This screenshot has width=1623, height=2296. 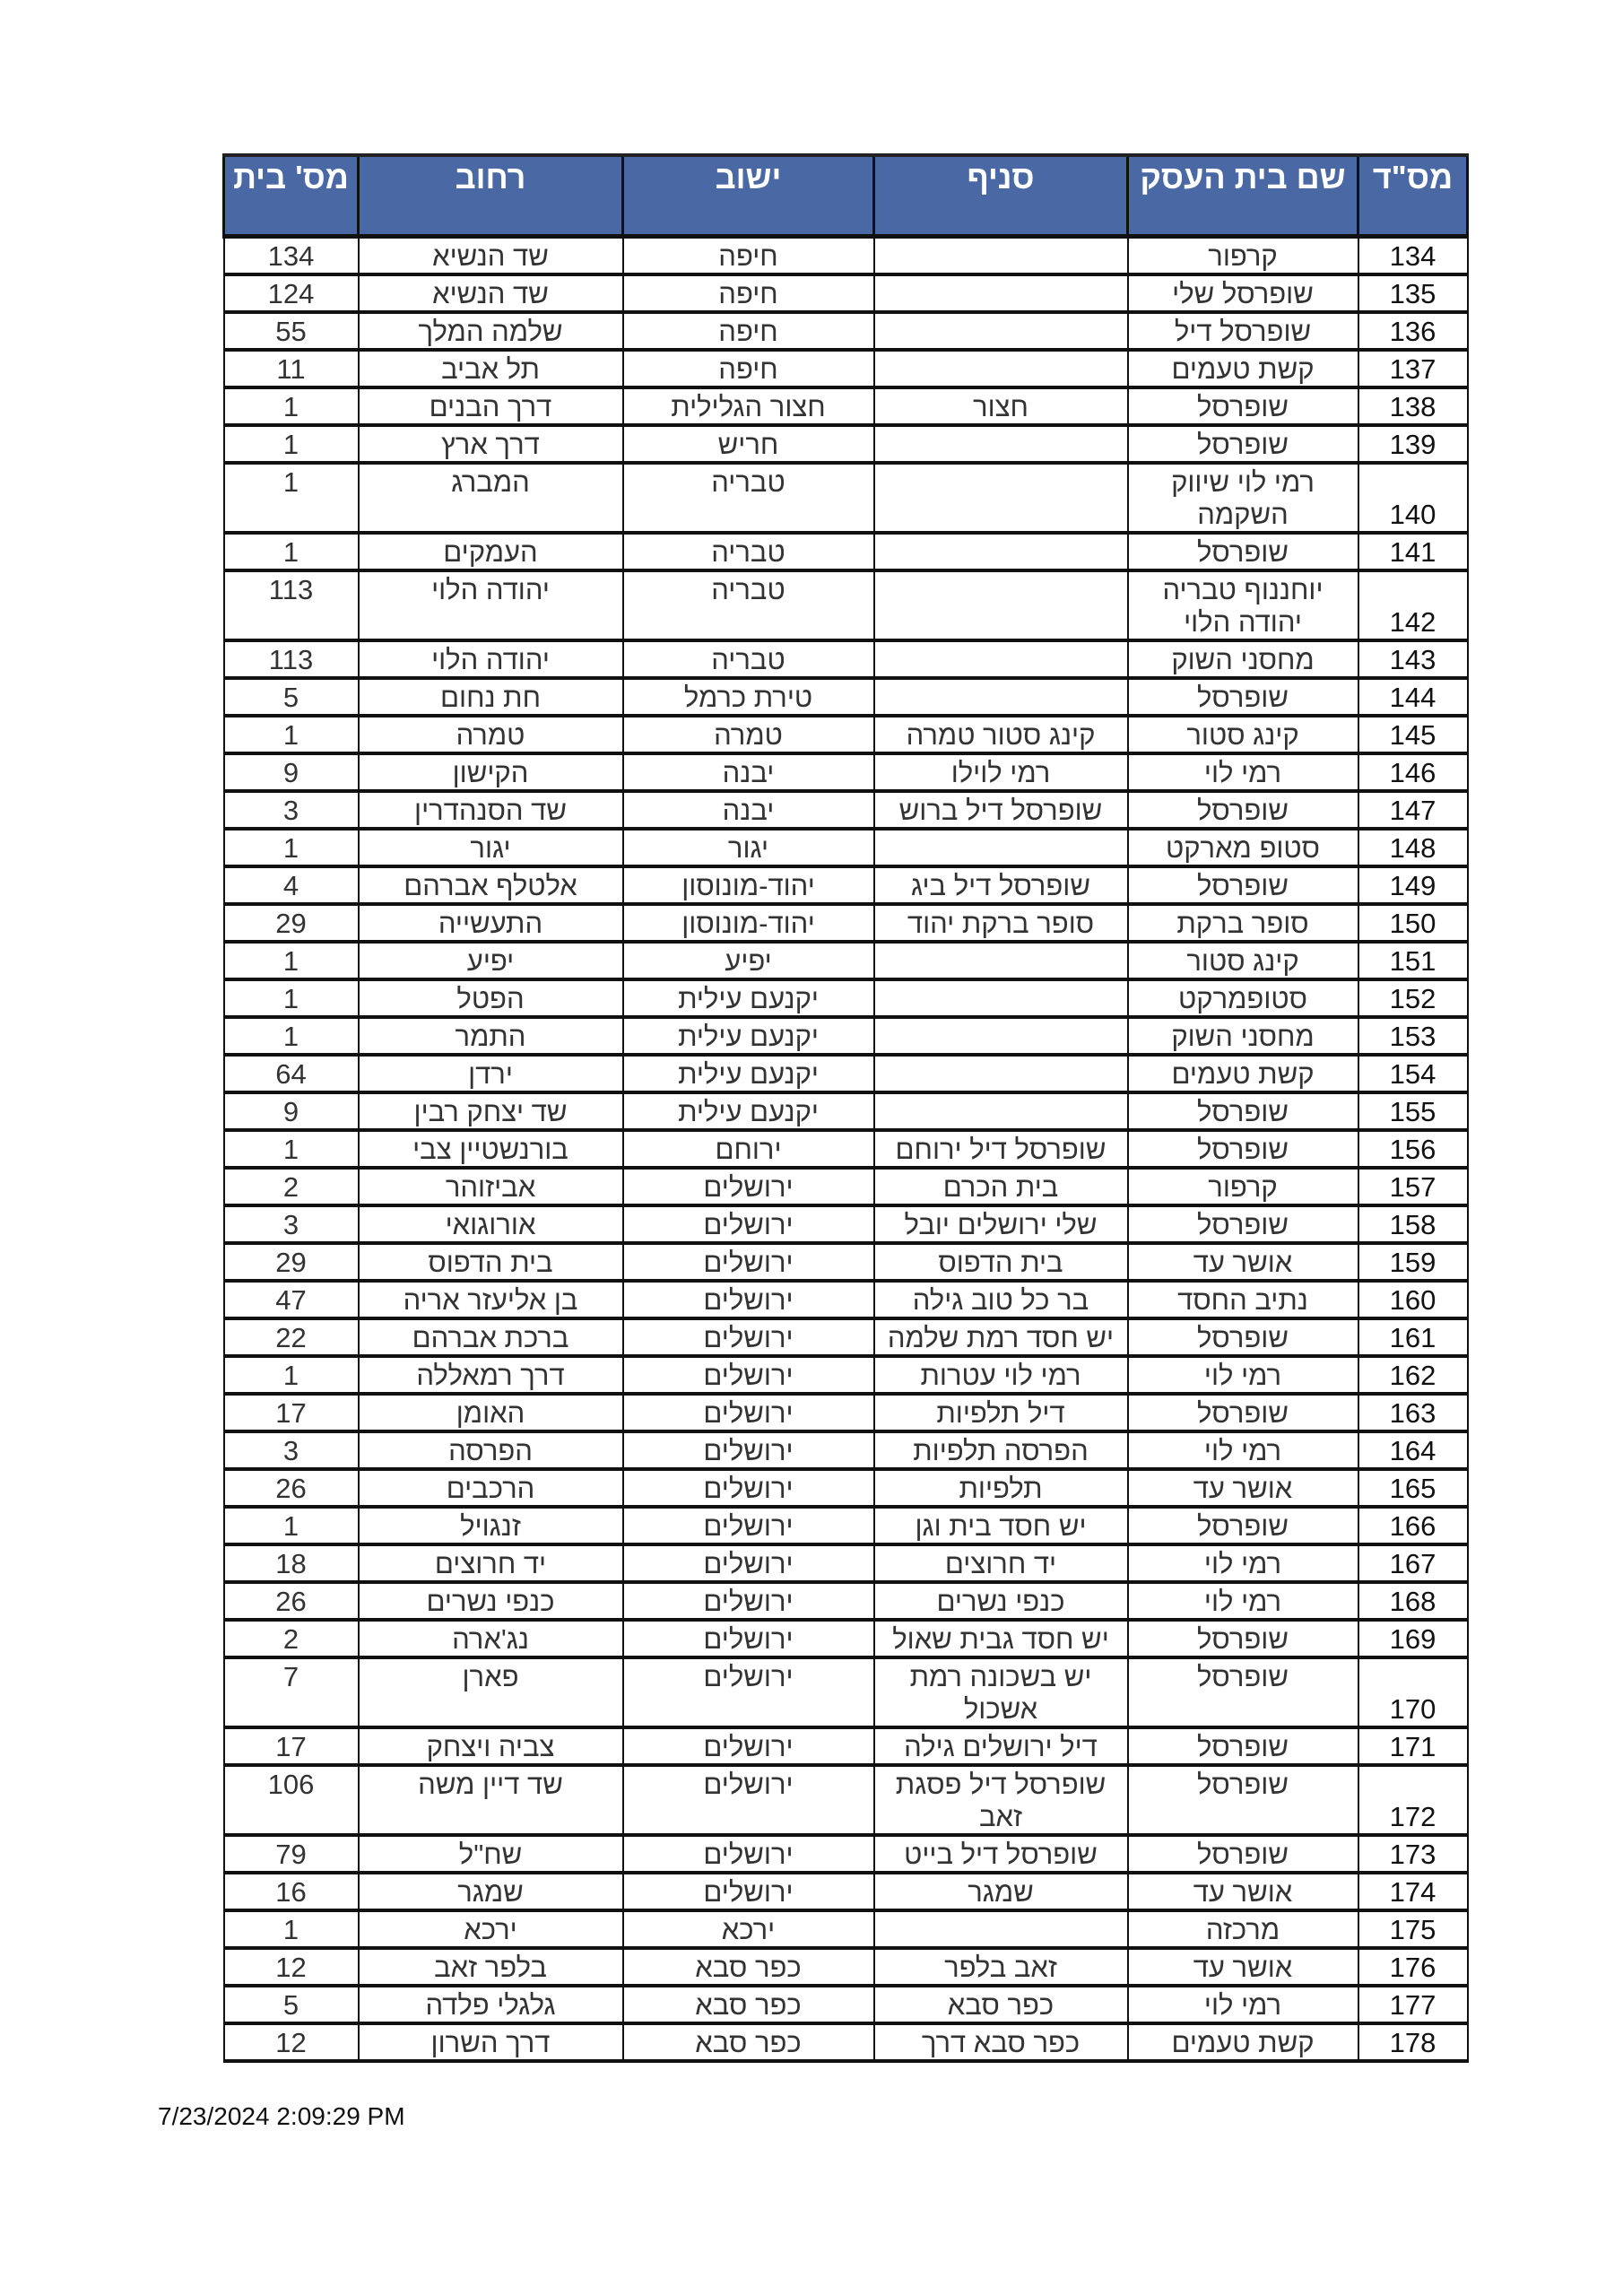 I want to click on cell-house-number: 12, so click(x=291, y=1967).